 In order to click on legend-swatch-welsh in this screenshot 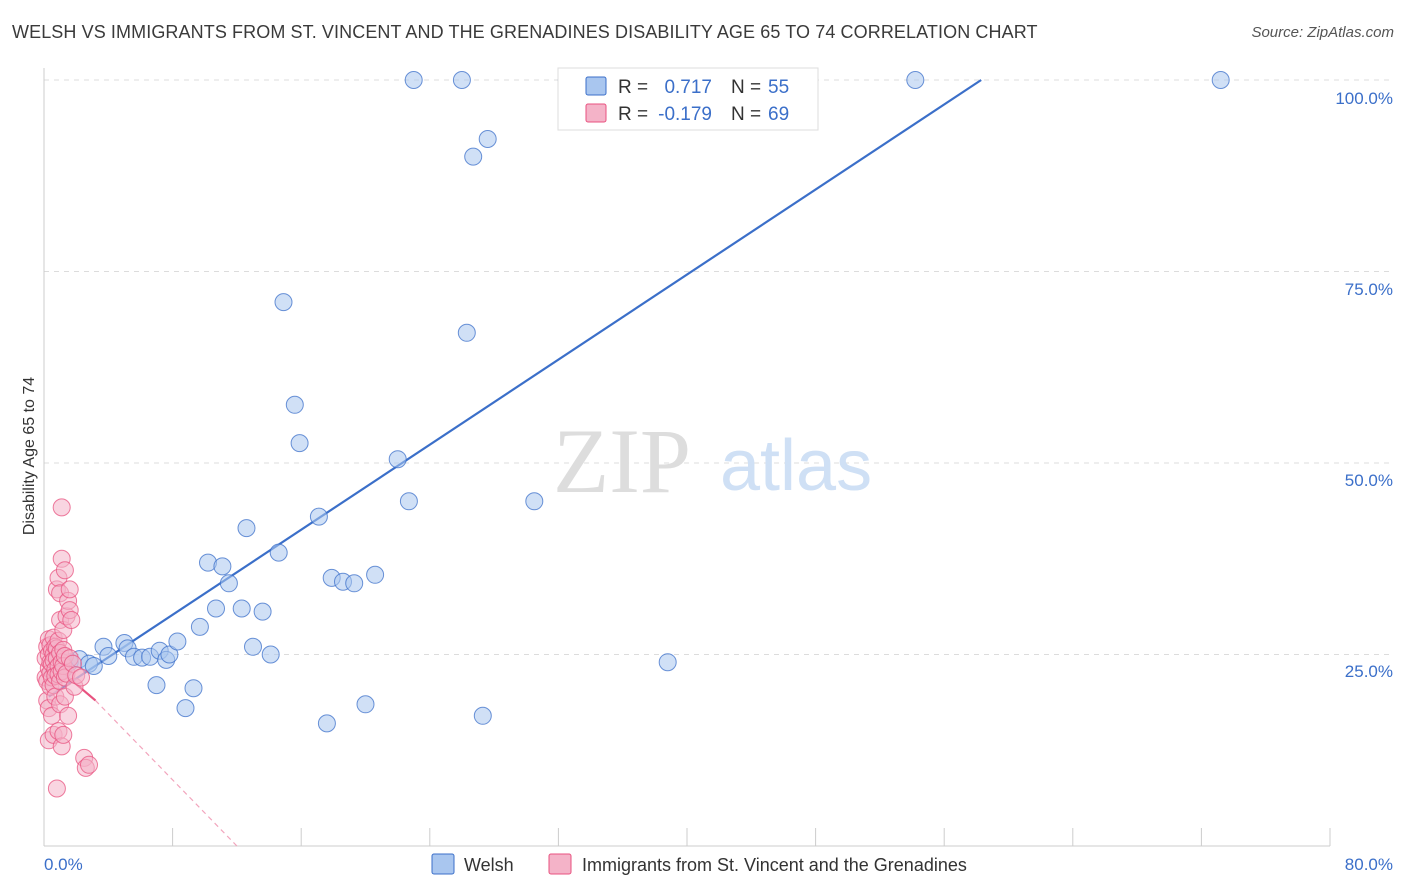, I will do `click(596, 86)`.